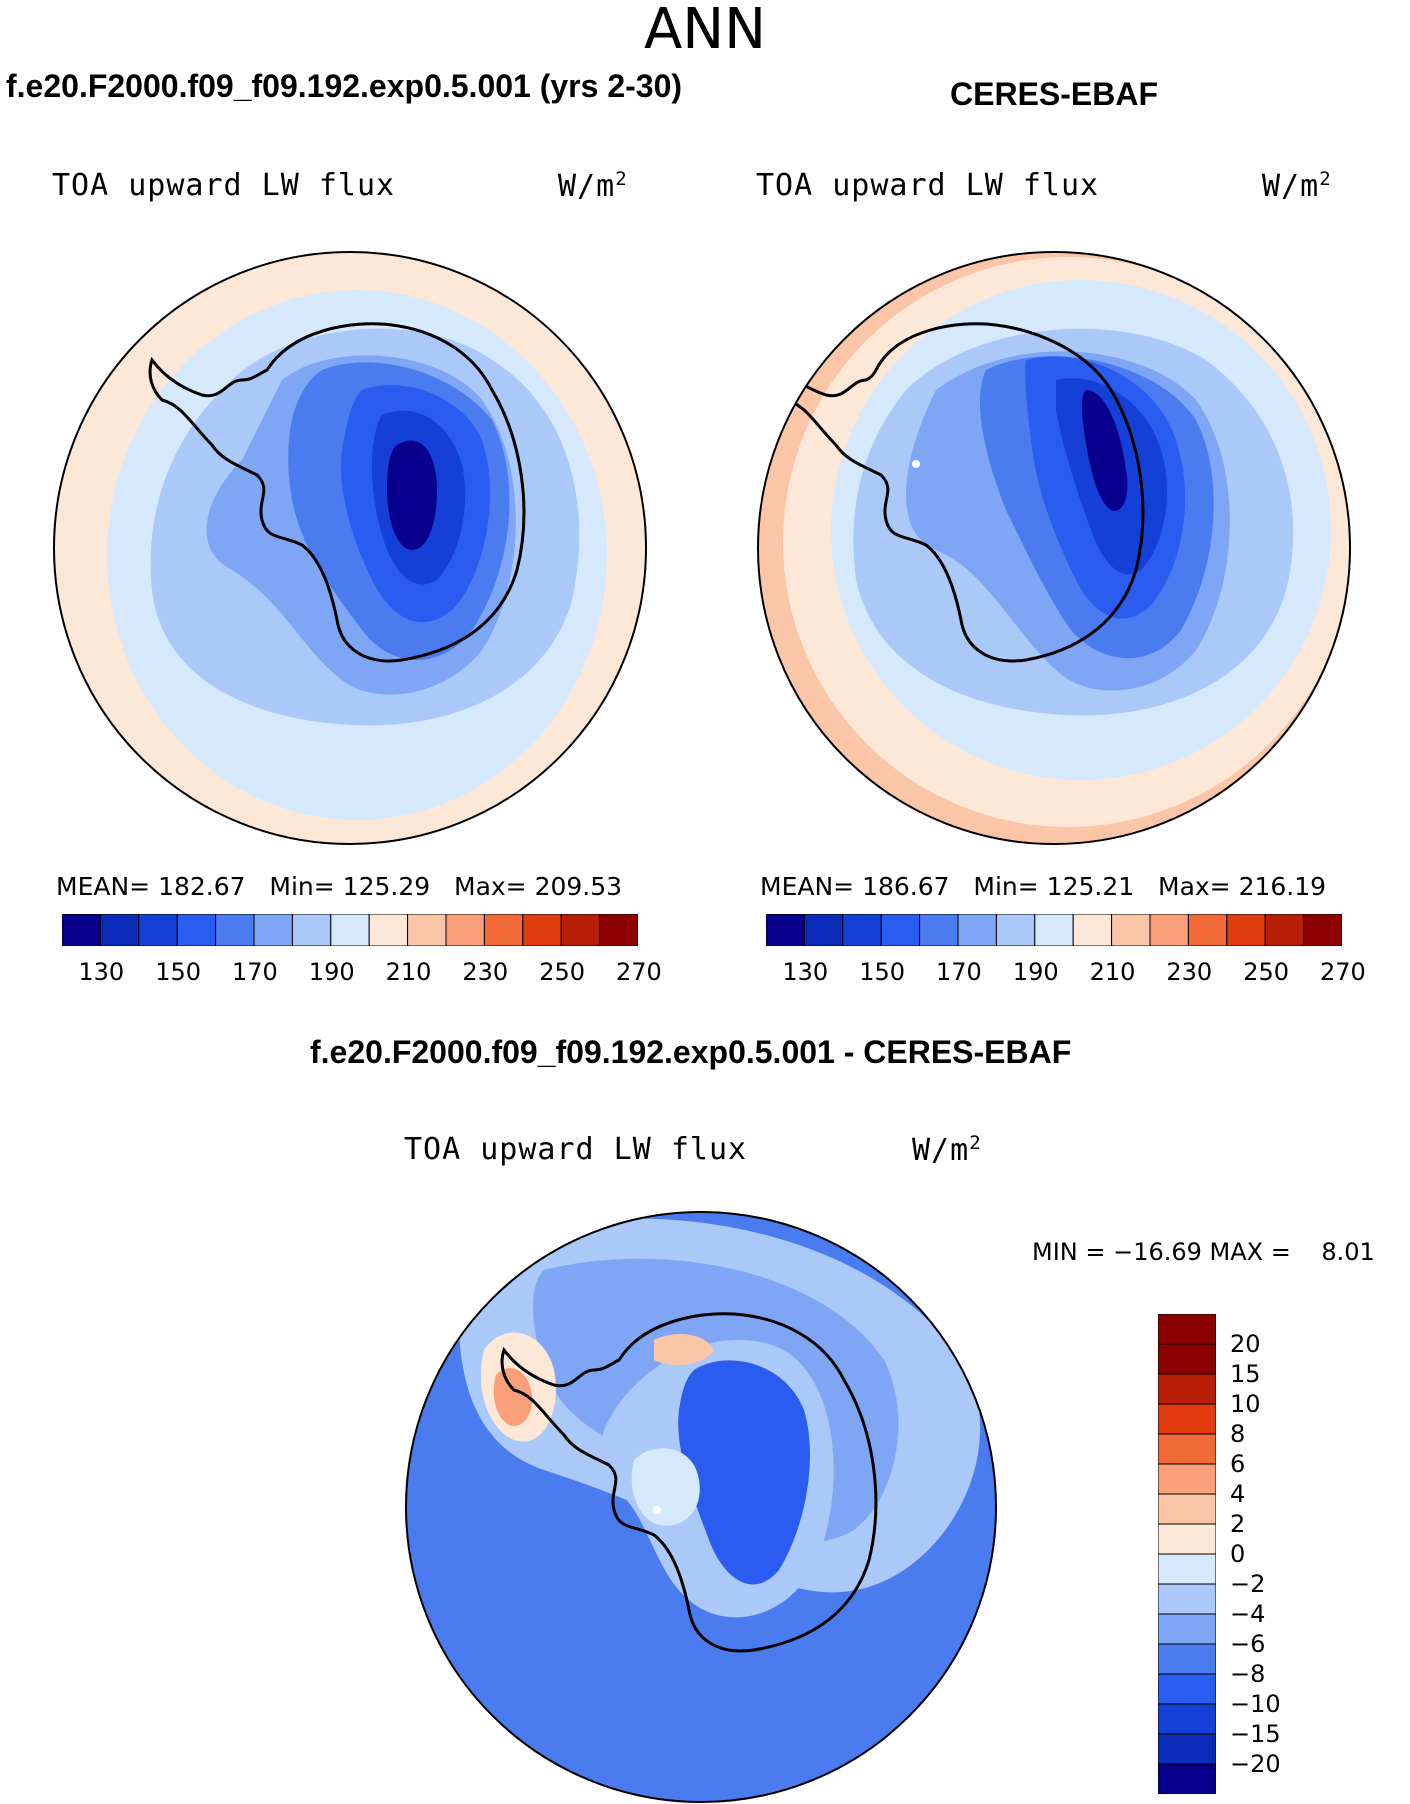  What do you see at coordinates (337, 492) in the screenshot?
I see `panel1-antarctica-outline` at bounding box center [337, 492].